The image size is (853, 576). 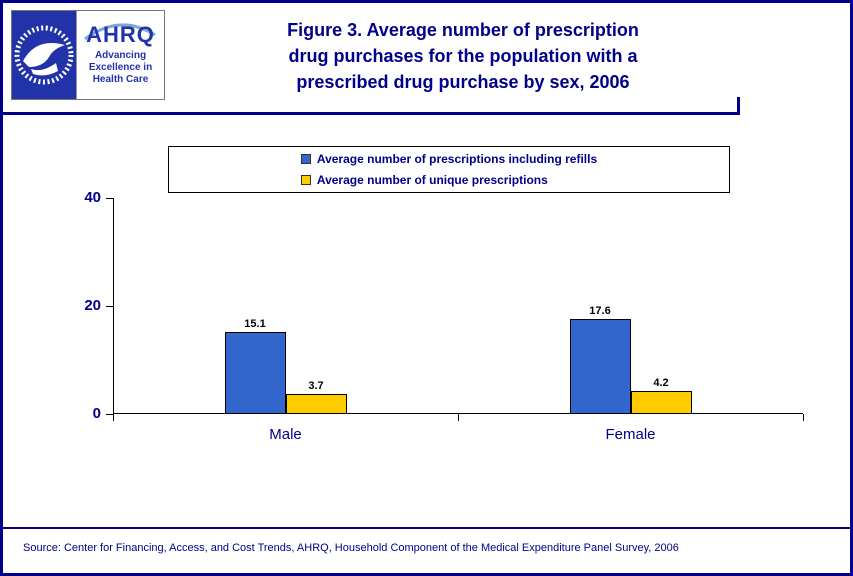 I want to click on y-tick-label: 0, so click(x=96, y=413).